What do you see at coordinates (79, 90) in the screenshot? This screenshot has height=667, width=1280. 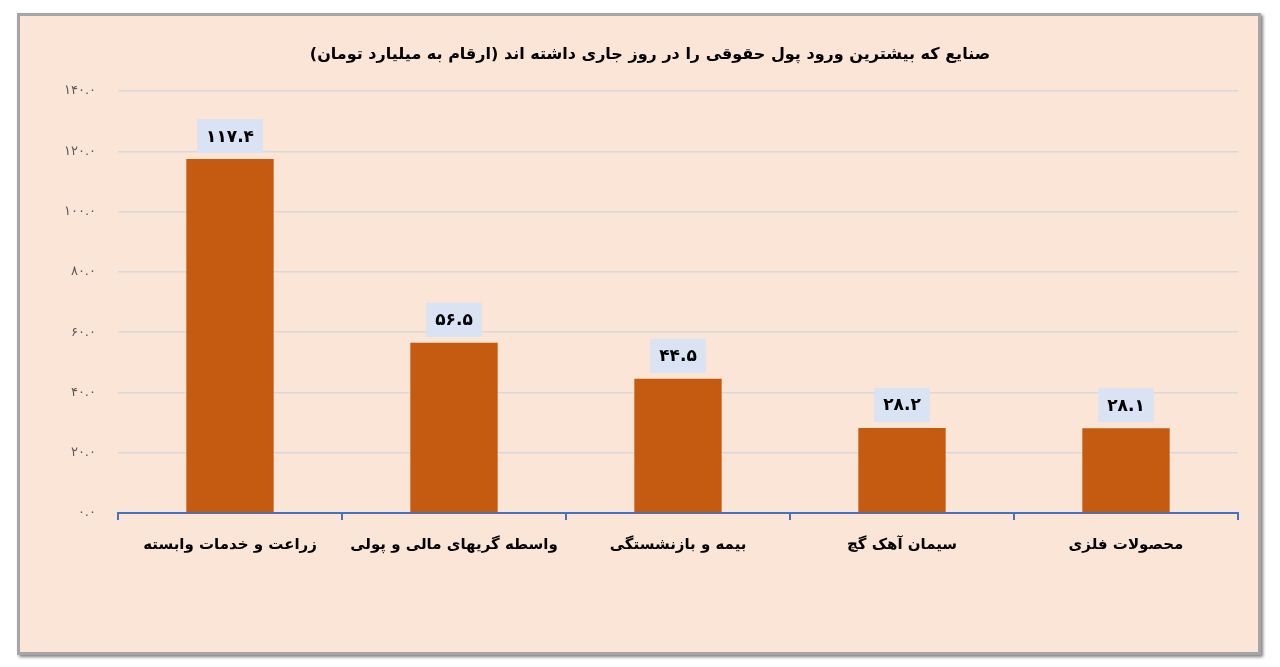 I see `y-tick-label: ۱۴۰.۰` at bounding box center [79, 90].